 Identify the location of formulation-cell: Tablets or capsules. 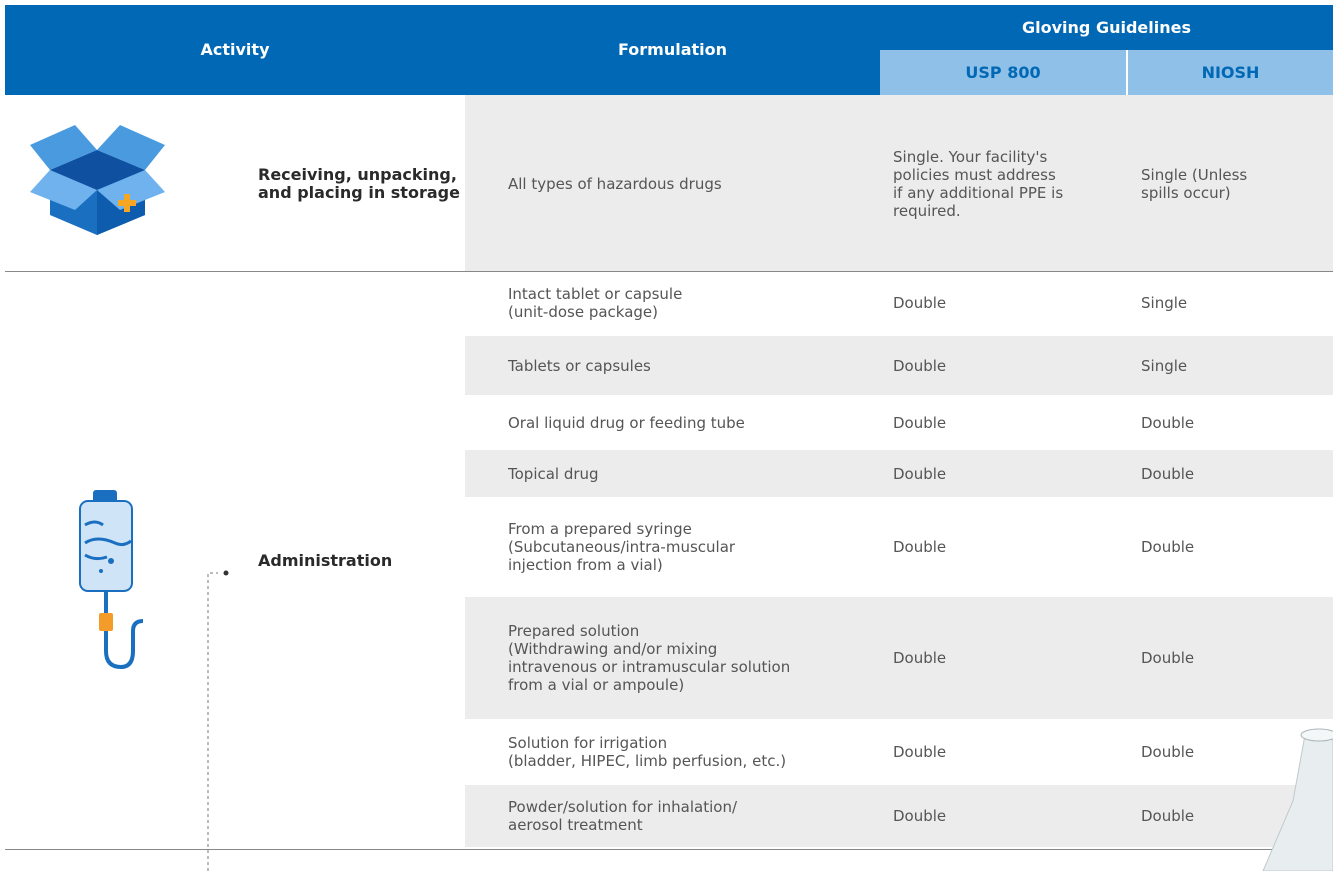
(672, 365).